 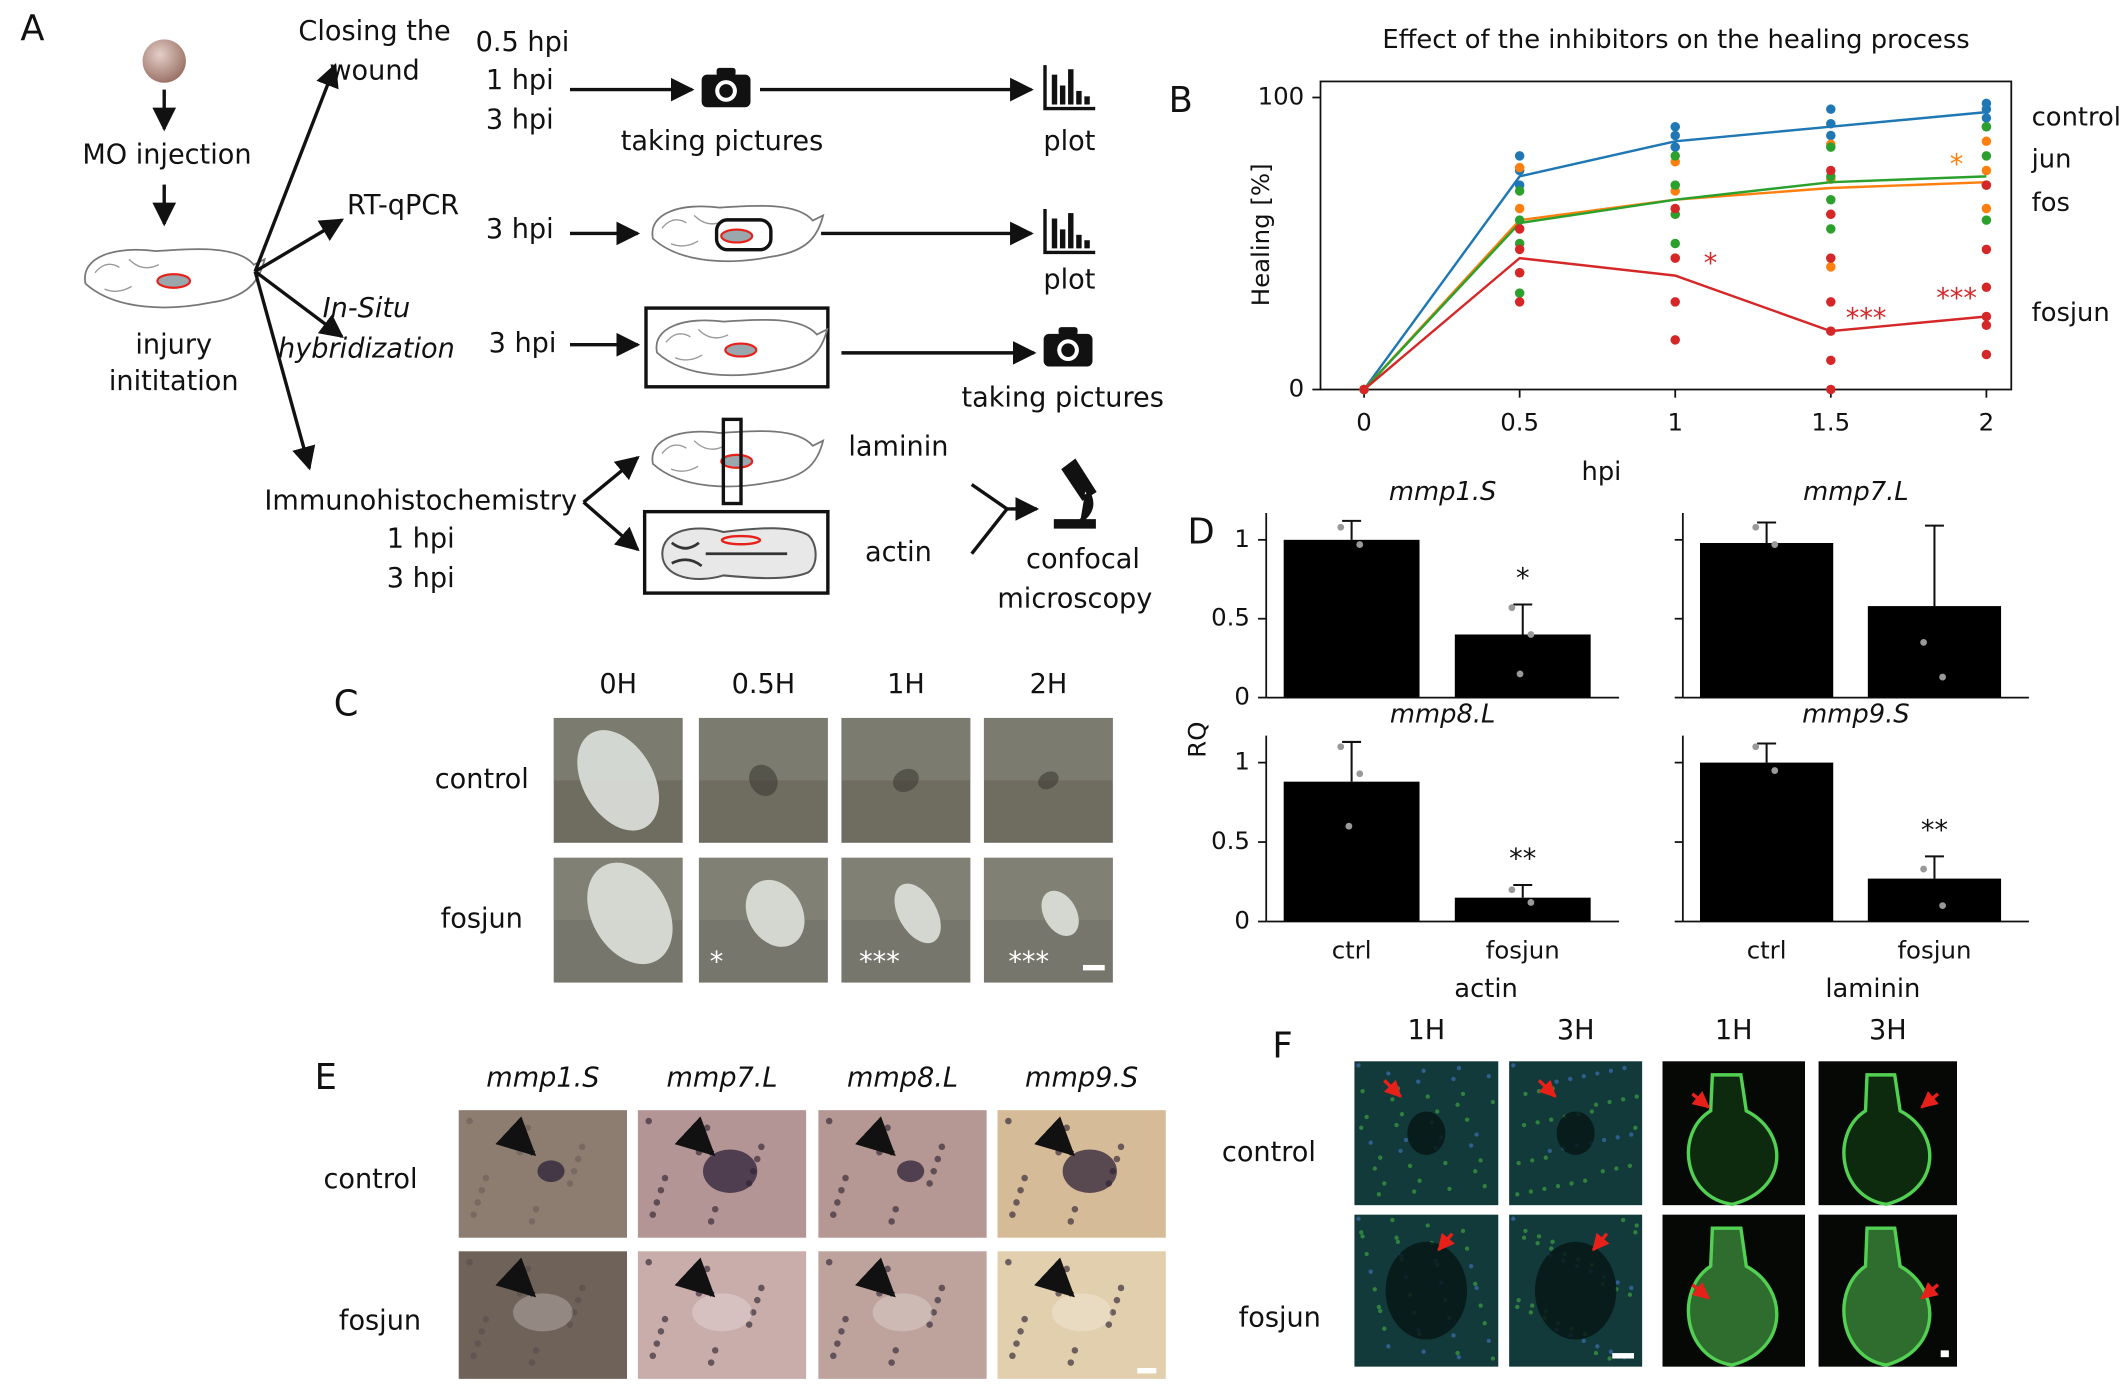 What do you see at coordinates (1602, 472) in the screenshot?
I see `x-axis-label: hpi` at bounding box center [1602, 472].